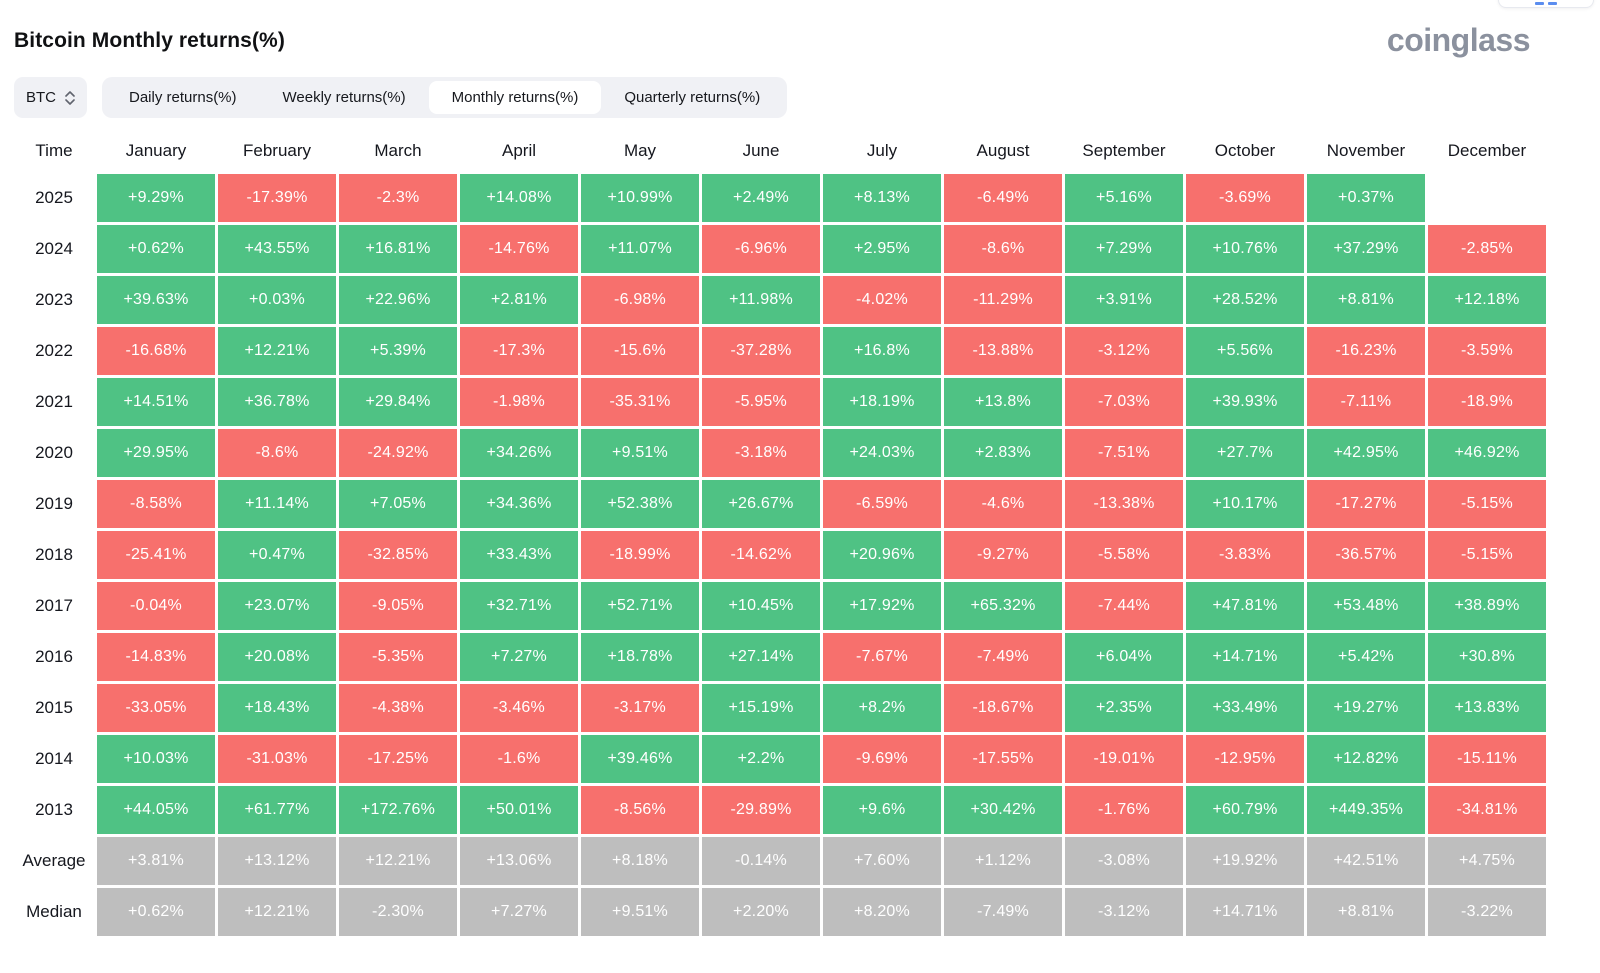  What do you see at coordinates (519, 759) in the screenshot?
I see `return-cell: -1.6%` at bounding box center [519, 759].